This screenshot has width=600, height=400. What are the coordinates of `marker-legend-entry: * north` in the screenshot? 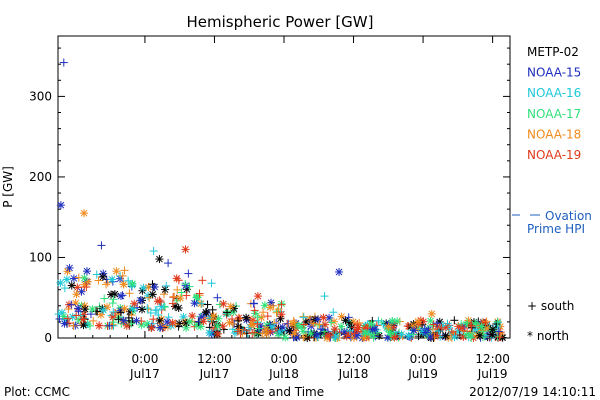 It's located at (548, 336).